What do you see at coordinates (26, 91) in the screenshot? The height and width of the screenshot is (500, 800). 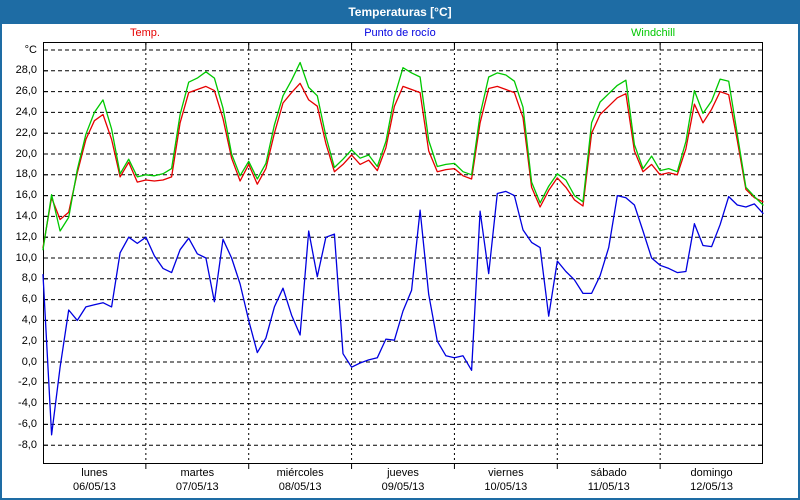 I see `y-tick-label: 26,0` at bounding box center [26, 91].